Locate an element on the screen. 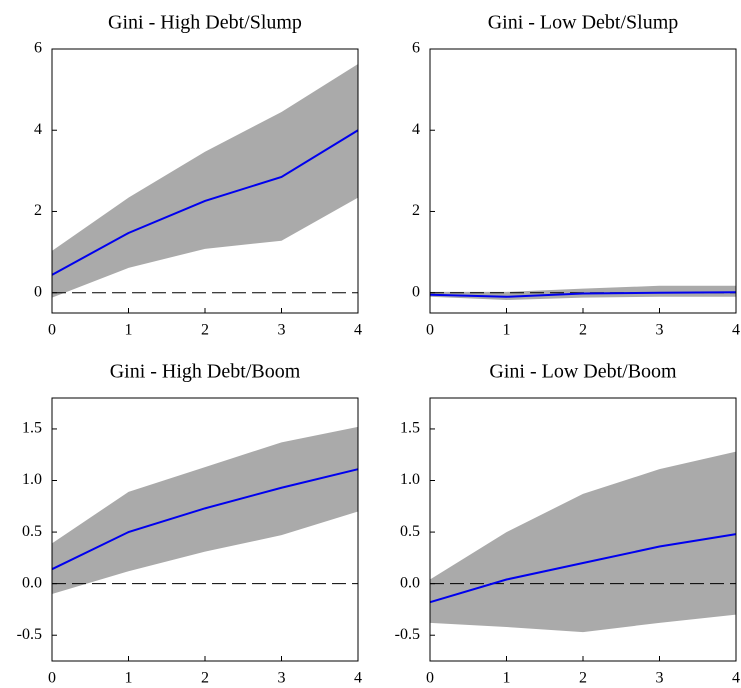 Image resolution: width=741 pixels, height=688 pixels. chart-title: Gini - High Debt/Slump is located at coordinates (205, 23).